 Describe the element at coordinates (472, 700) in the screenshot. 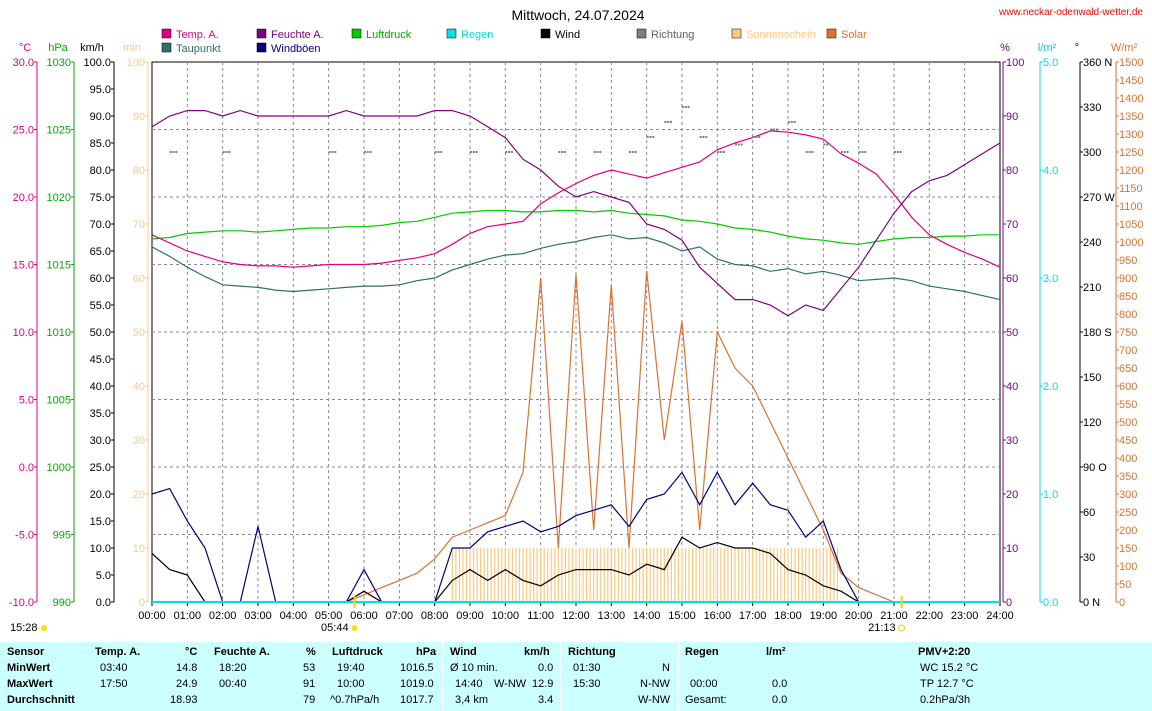

I see `stats-wind-dist: 3,4 km` at that location.